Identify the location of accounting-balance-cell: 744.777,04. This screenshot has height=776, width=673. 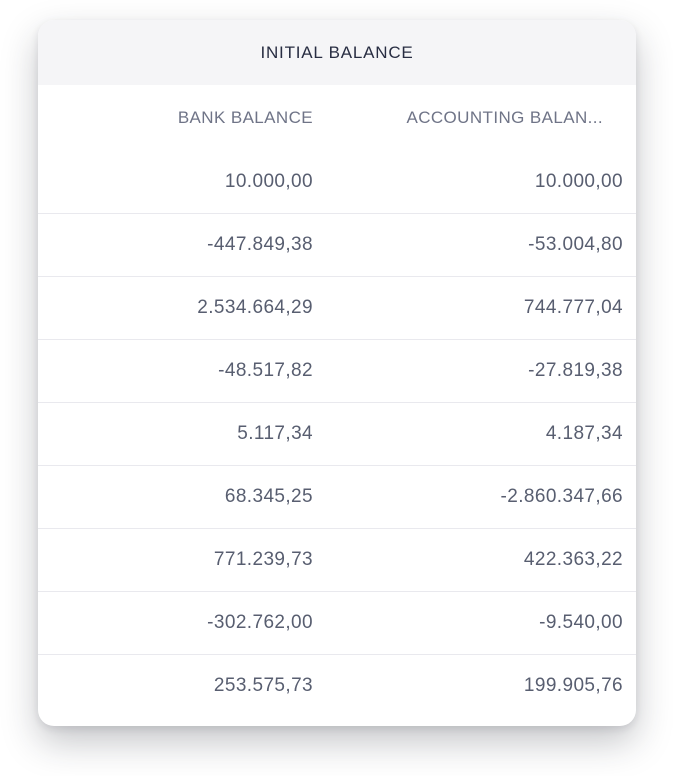
(573, 307).